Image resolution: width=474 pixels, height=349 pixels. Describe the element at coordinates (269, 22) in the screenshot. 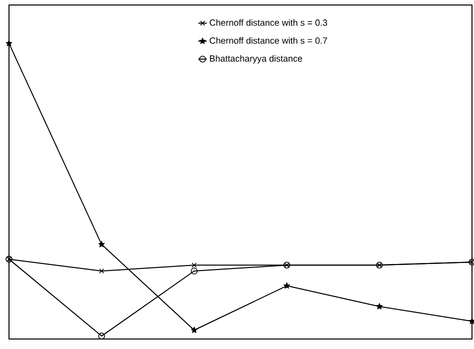

I see `legend-label: Chernoff distance with s = 0.3` at that location.